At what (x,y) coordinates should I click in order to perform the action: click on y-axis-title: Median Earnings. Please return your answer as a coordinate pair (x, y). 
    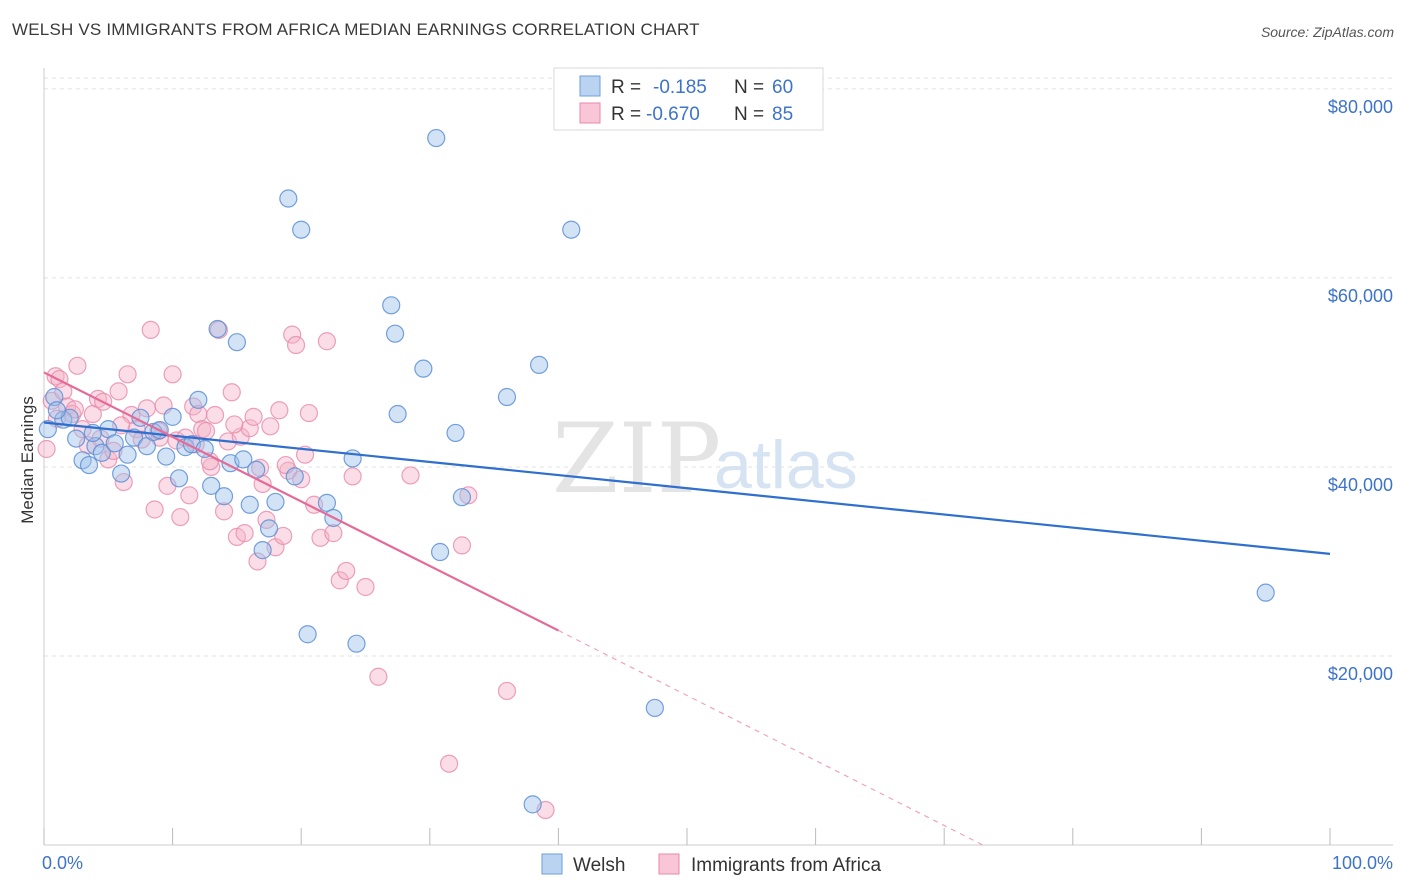
    Looking at the image, I should click on (27, 460).